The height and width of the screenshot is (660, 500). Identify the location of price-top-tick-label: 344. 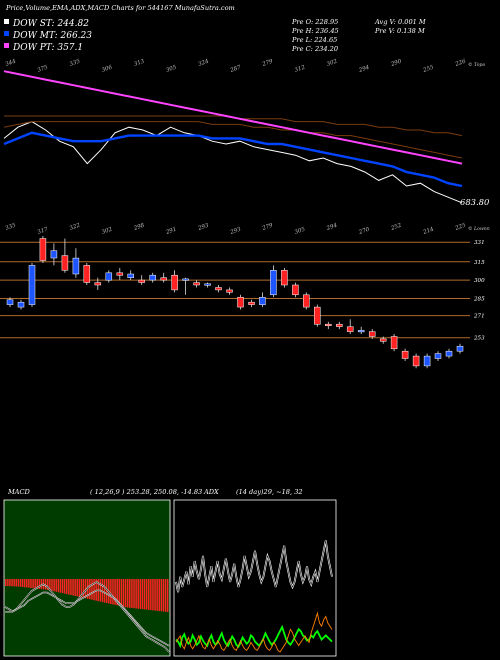
(11, 62).